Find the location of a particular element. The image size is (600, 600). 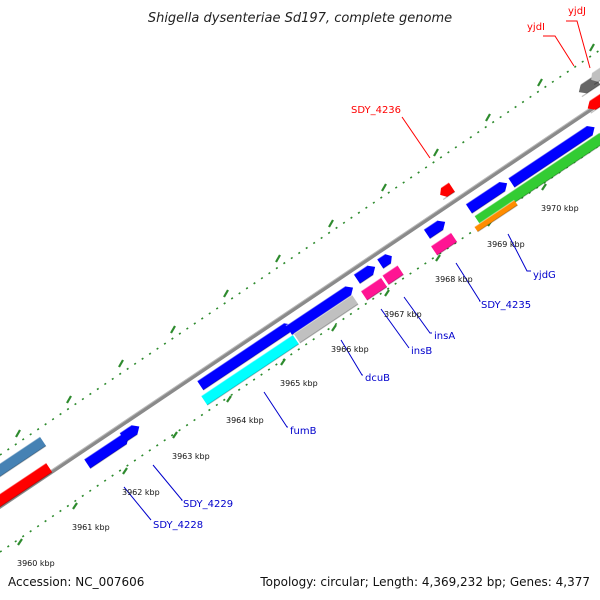

gene-yjdg-a is located at coordinates (486, 197).